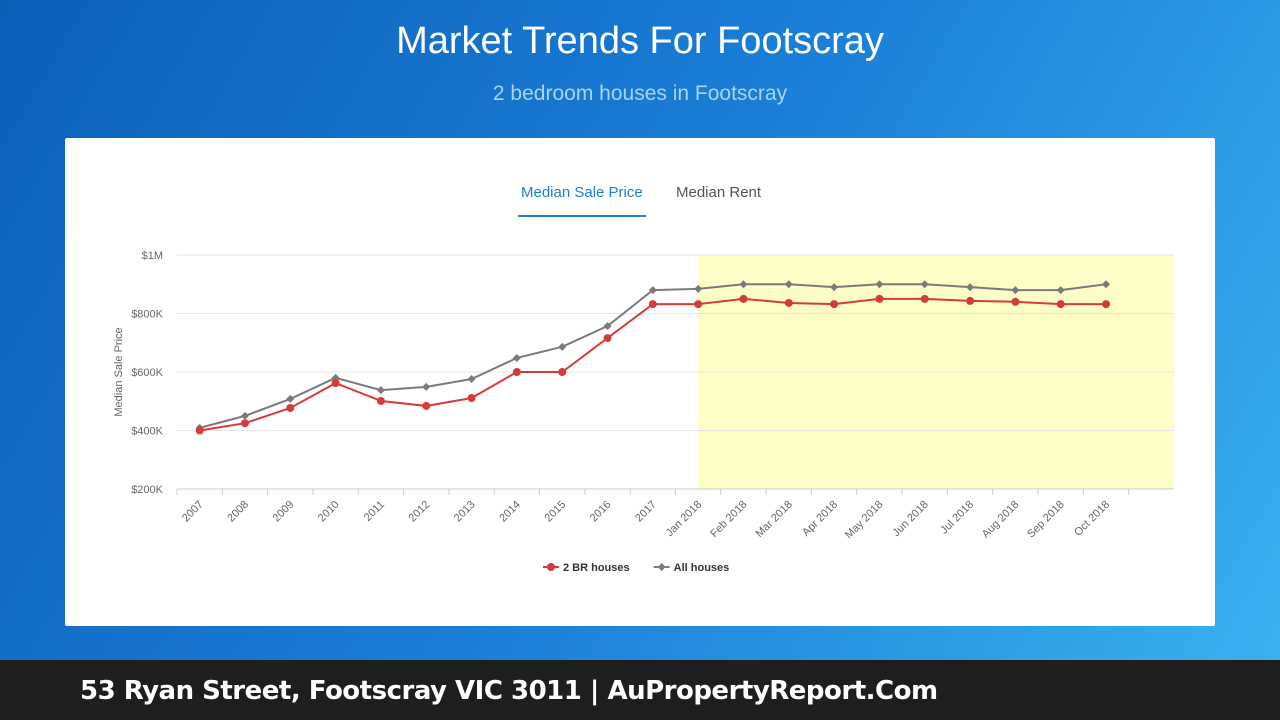  I want to click on y-tick-label: $1M, so click(152, 256).